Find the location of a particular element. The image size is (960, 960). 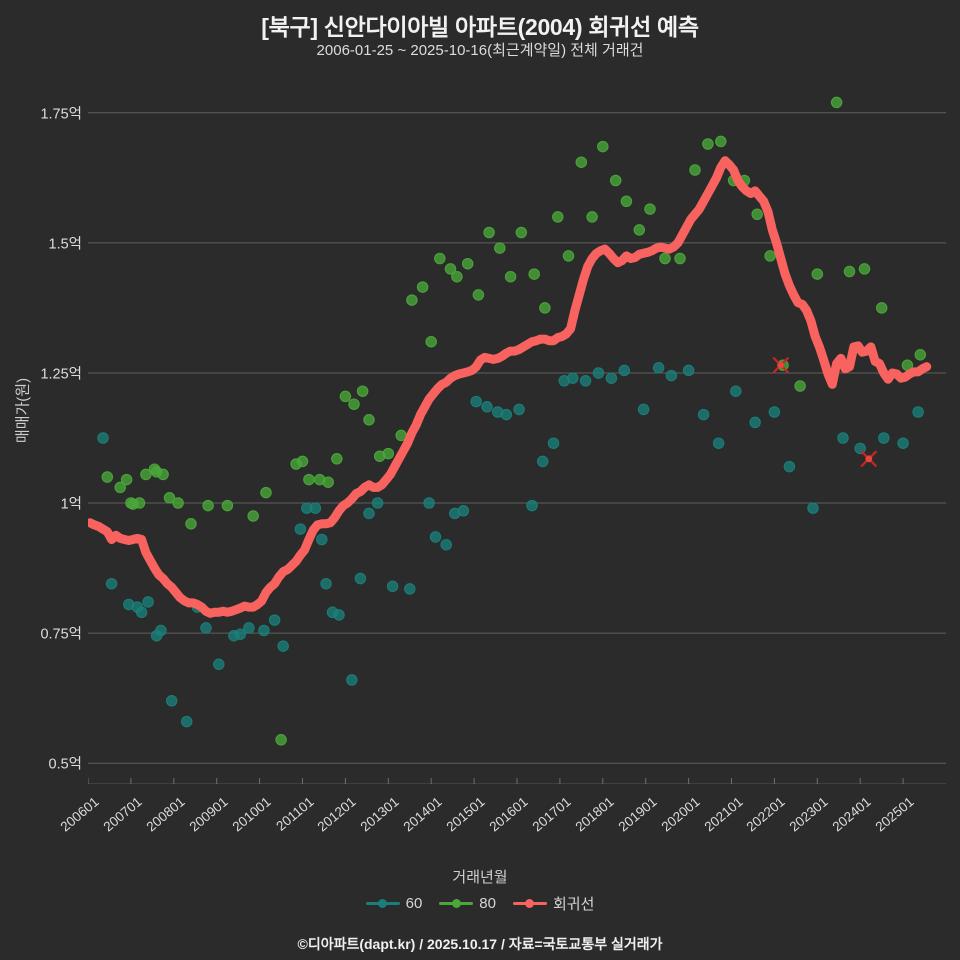

legend-item-회귀선: 회귀선 is located at coordinates (553, 903).